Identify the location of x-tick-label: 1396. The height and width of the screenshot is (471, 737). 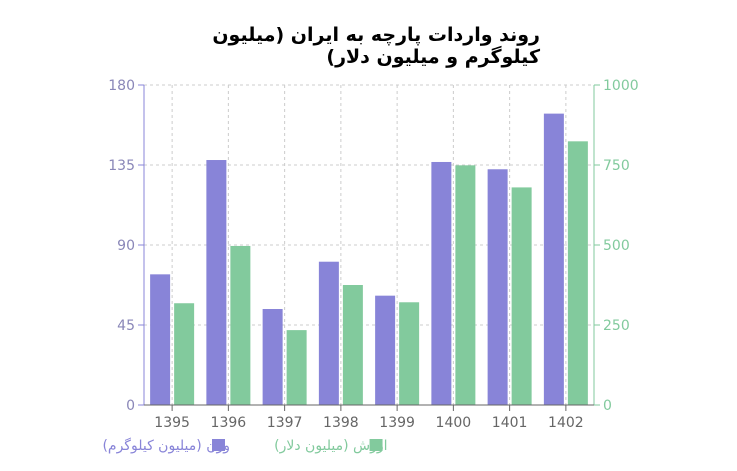
(229, 423).